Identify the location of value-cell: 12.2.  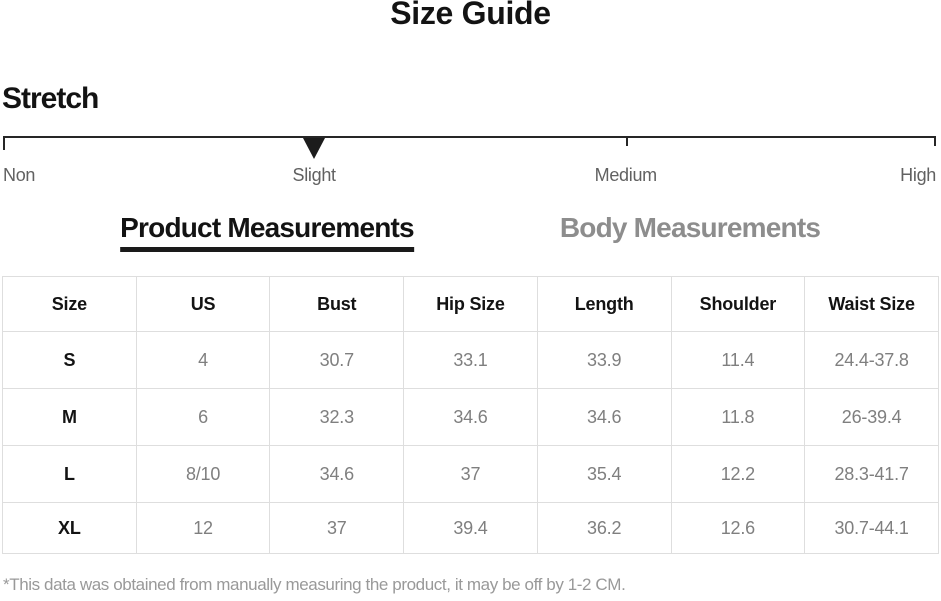
(738, 474).